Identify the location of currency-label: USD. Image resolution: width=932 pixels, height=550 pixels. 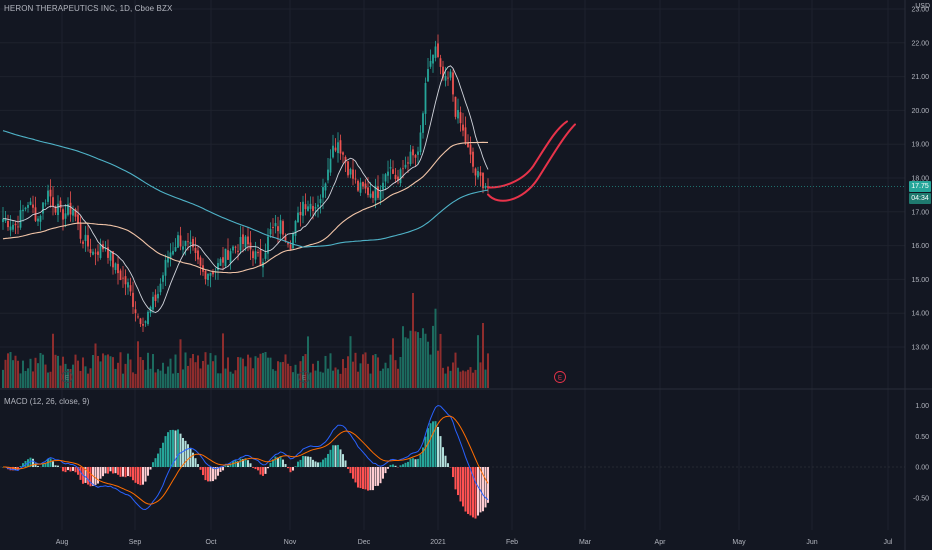
(922, 6).